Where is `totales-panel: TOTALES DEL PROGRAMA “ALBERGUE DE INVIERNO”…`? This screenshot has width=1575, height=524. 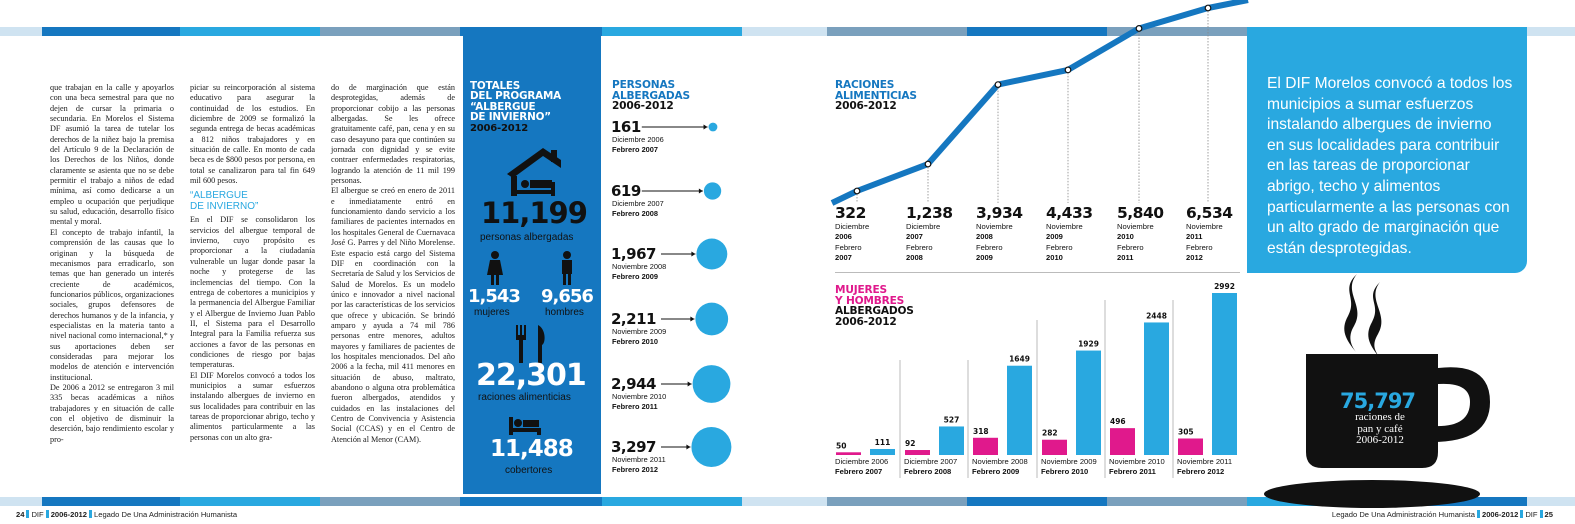 totales-panel: TOTALES DEL PROGRAMA “ALBERGUE DE INVIERNO”… is located at coordinates (532, 265).